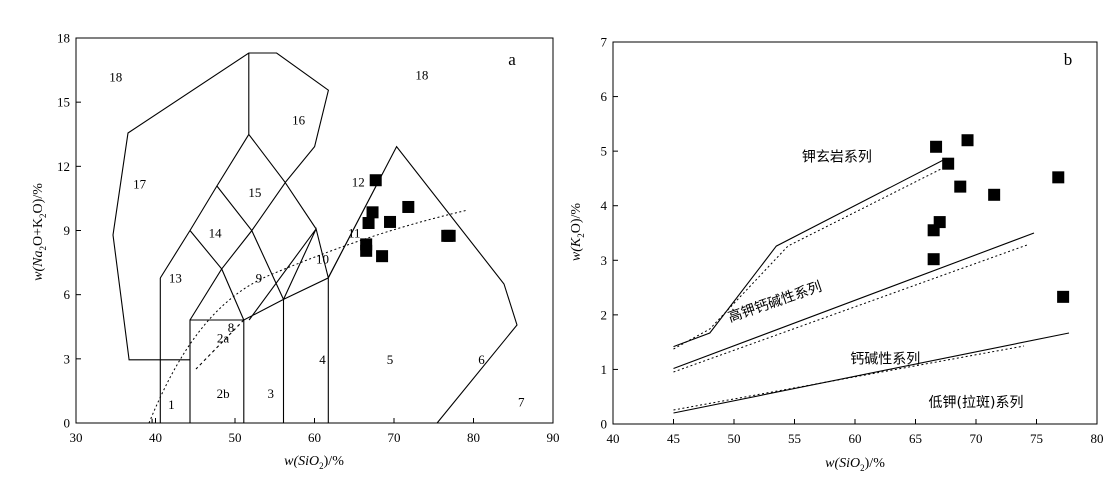  What do you see at coordinates (794, 438) in the screenshot?
I see `x-tick-label: 55` at bounding box center [794, 438].